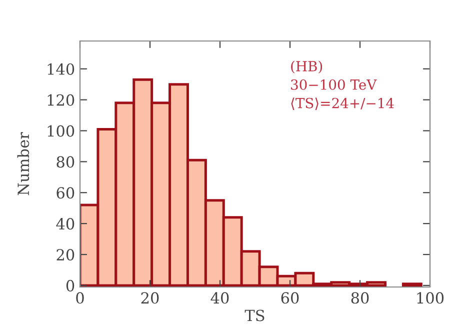 The image size is (458, 327). What do you see at coordinates (61, 131) in the screenshot?
I see `y-tick-label: 100` at bounding box center [61, 131].